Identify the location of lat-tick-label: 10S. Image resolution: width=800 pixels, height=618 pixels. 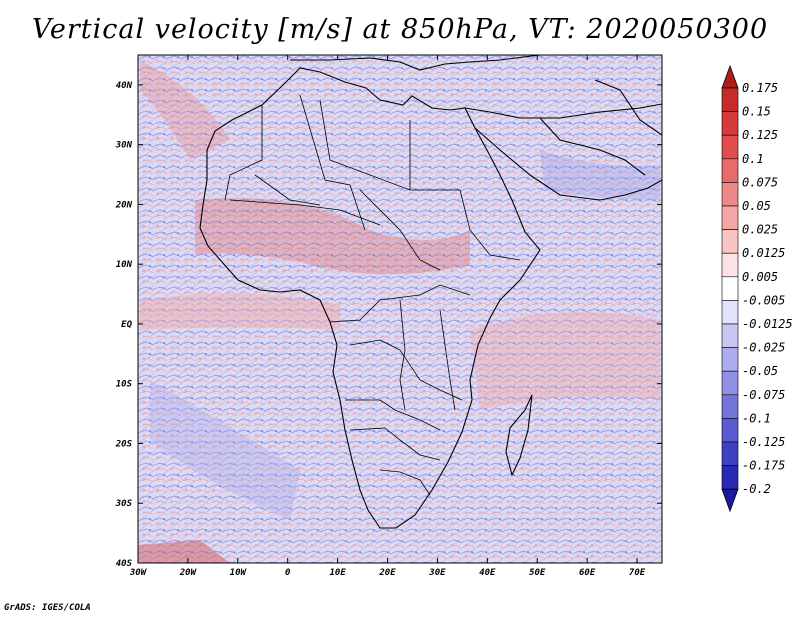
(124, 385).